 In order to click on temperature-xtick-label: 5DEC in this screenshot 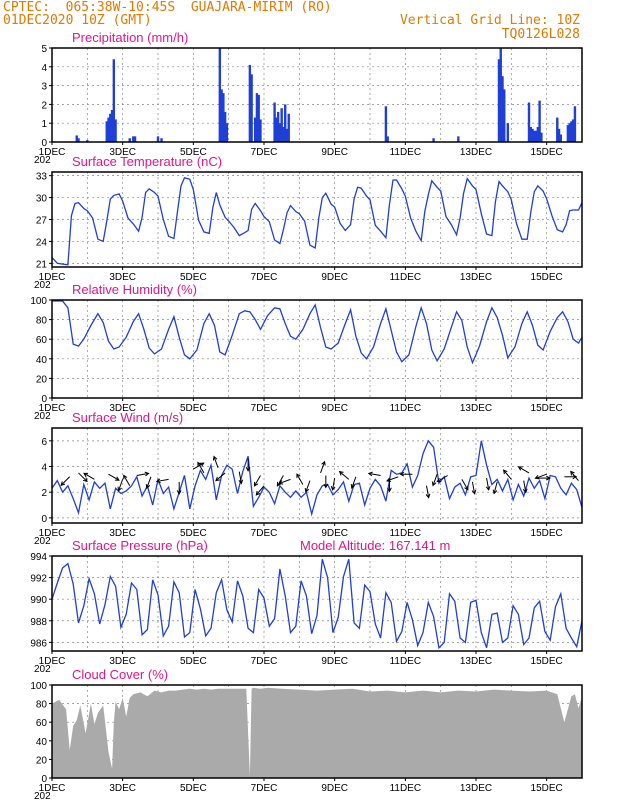, I will do `click(193, 277)`.